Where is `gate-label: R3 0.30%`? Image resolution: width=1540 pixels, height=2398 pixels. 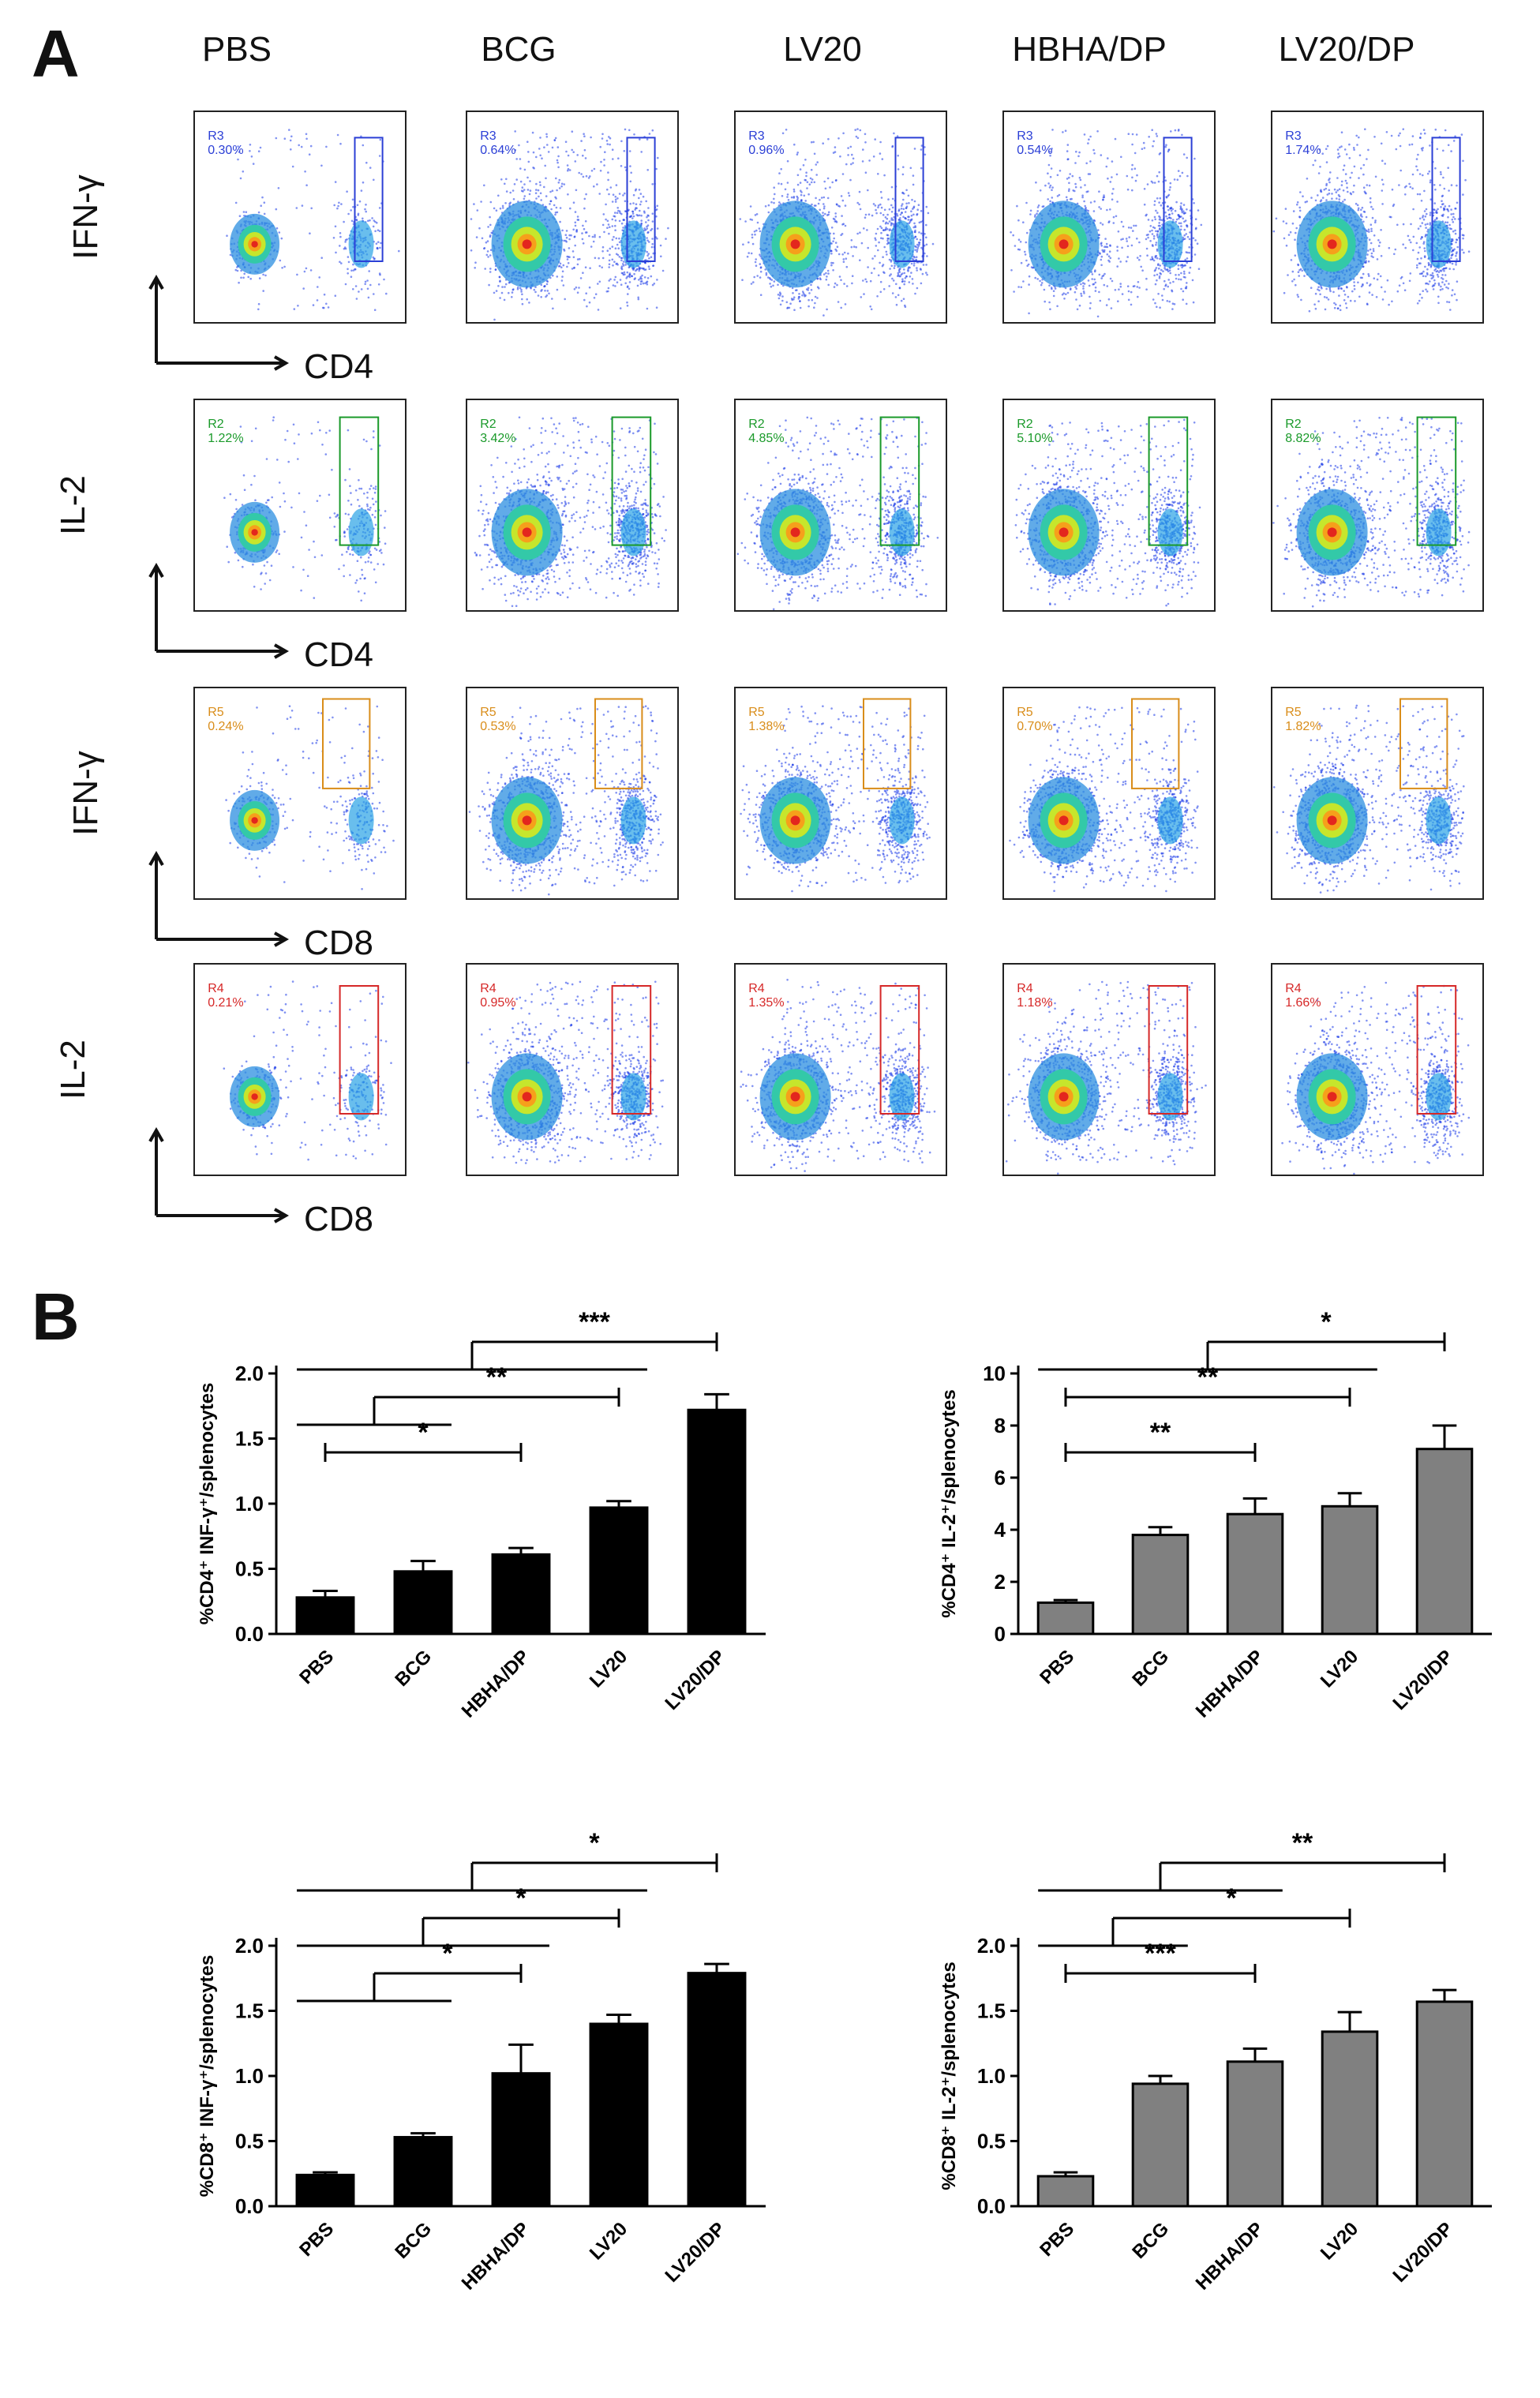
gate-label: R3 0.30% is located at coordinates (226, 143).